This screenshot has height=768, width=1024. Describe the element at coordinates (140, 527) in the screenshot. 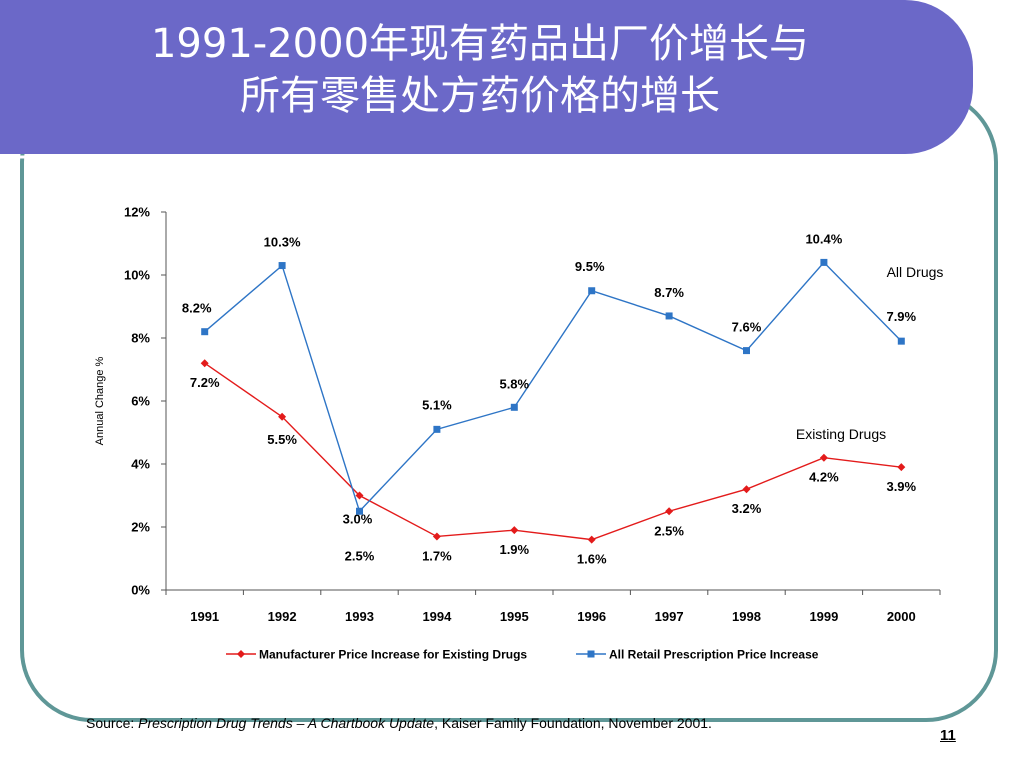

I see `y-tick-label: 2%` at that location.